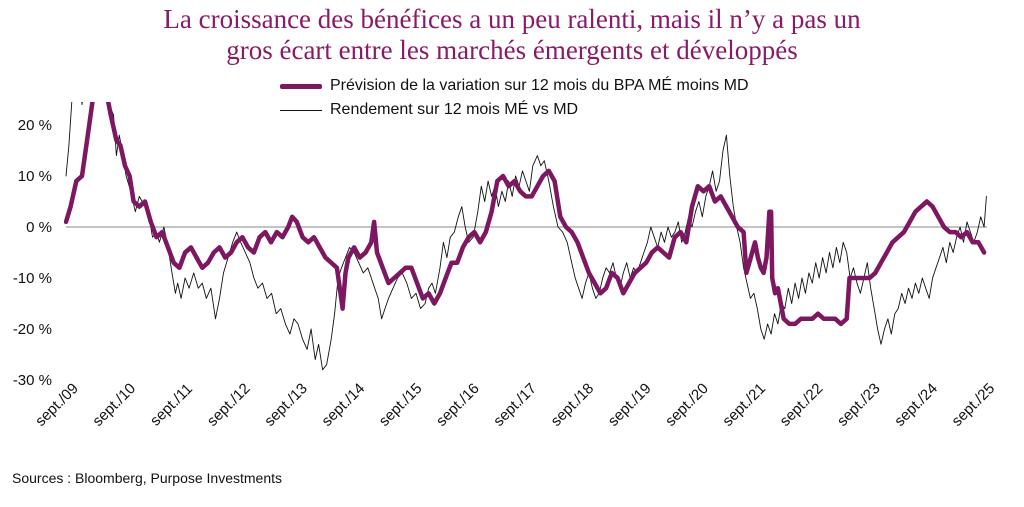  I want to click on y-tick-label: -10 %, so click(32, 278).